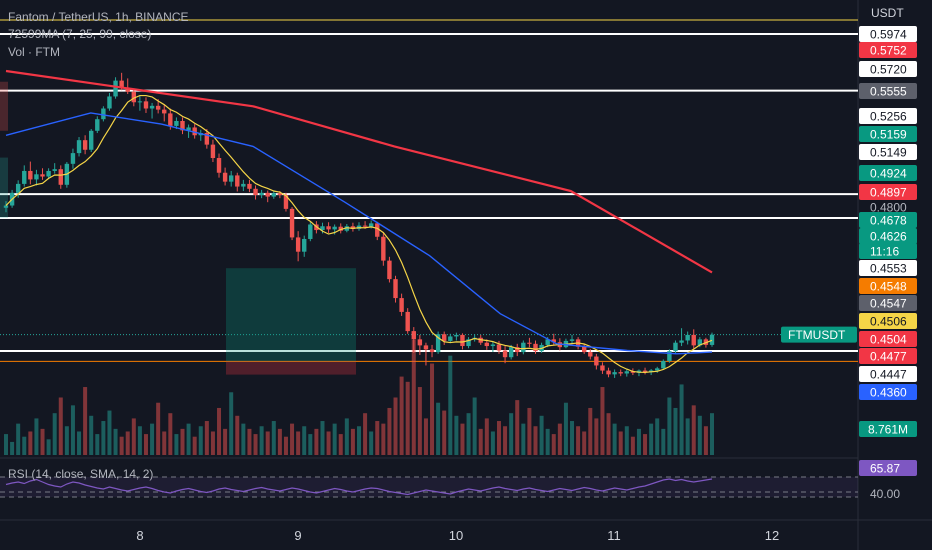  Describe the element at coordinates (888, 70) in the screenshot. I see `price-label-2: 0.5720` at that location.